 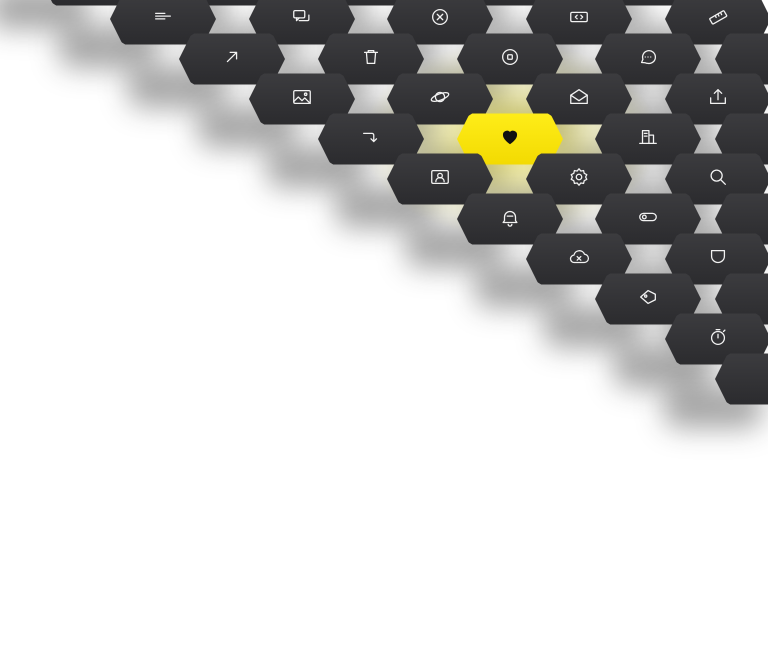 I want to click on code-box-icon, so click(x=579, y=19).